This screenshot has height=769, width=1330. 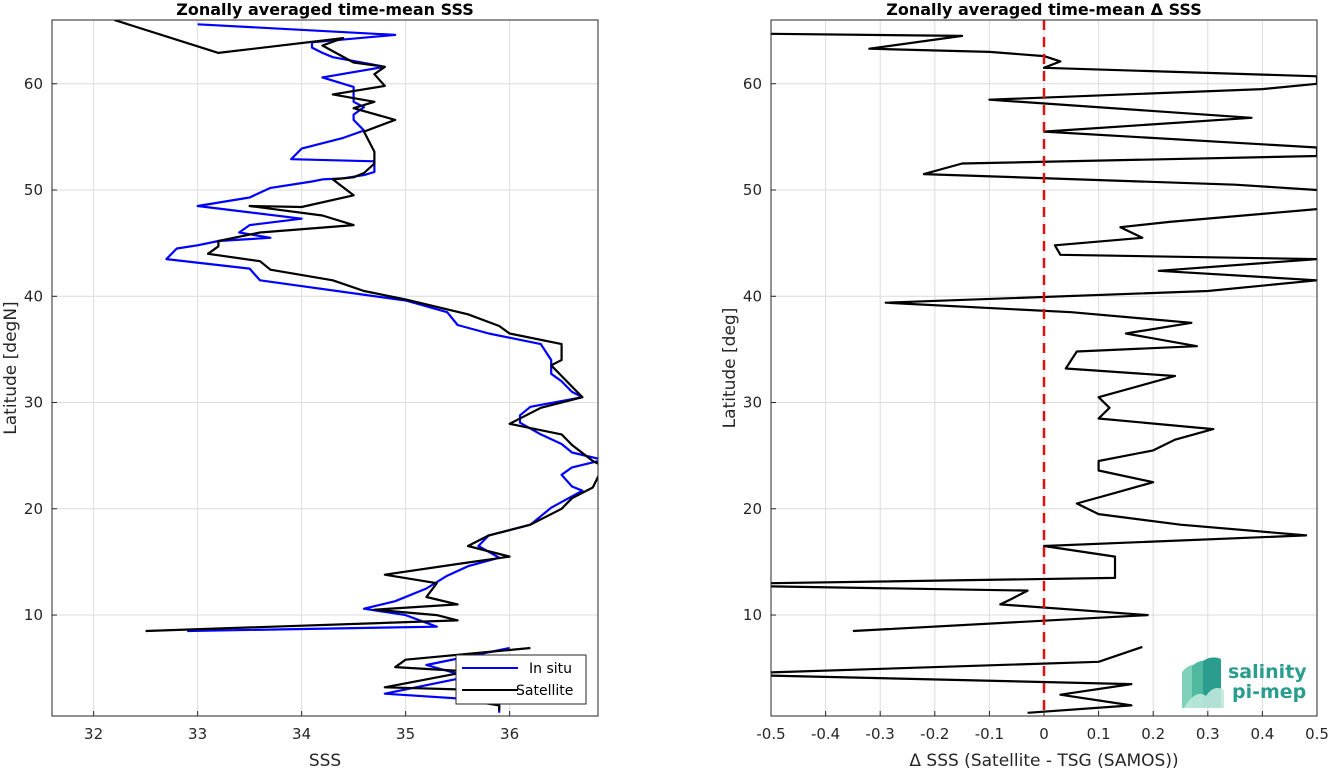 What do you see at coordinates (197, 734) in the screenshot?
I see `x-tick-label: 33` at bounding box center [197, 734].